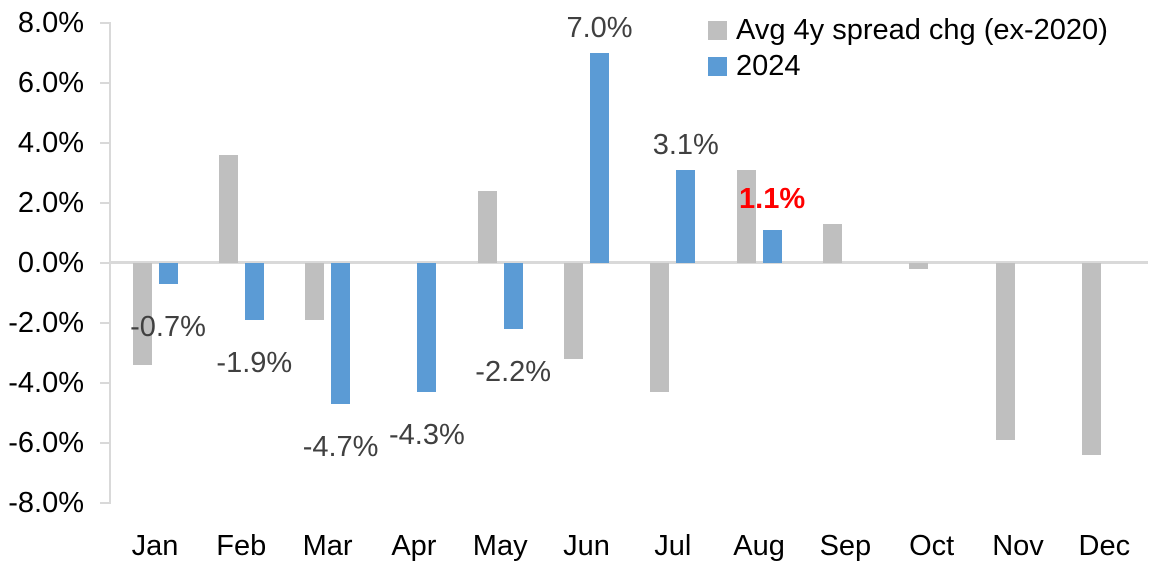 Image resolution: width=1152 pixels, height=570 pixels. Describe the element at coordinates (241, 546) in the screenshot. I see `x-axis-label-feb: Feb` at that location.